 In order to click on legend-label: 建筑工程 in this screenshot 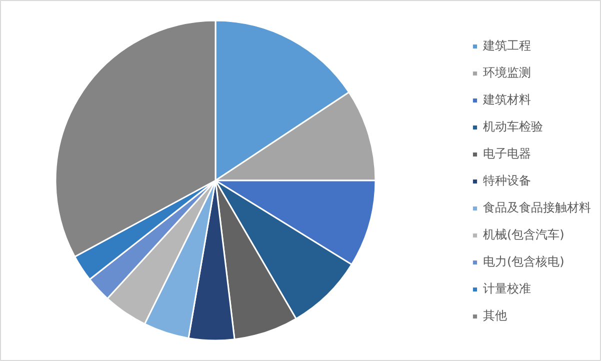, I will do `click(507, 45)`.